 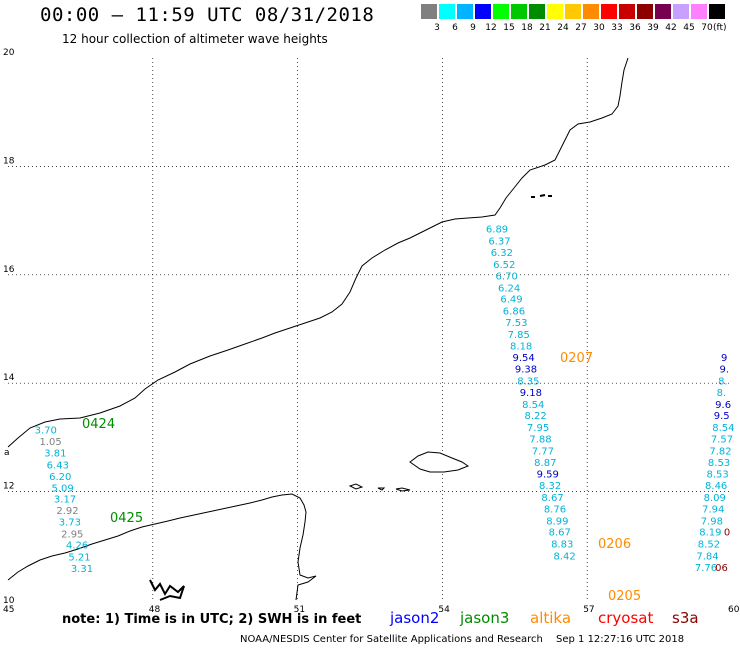 What do you see at coordinates (82, 569) in the screenshot?
I see `wave-height-value: 3.31` at bounding box center [82, 569].